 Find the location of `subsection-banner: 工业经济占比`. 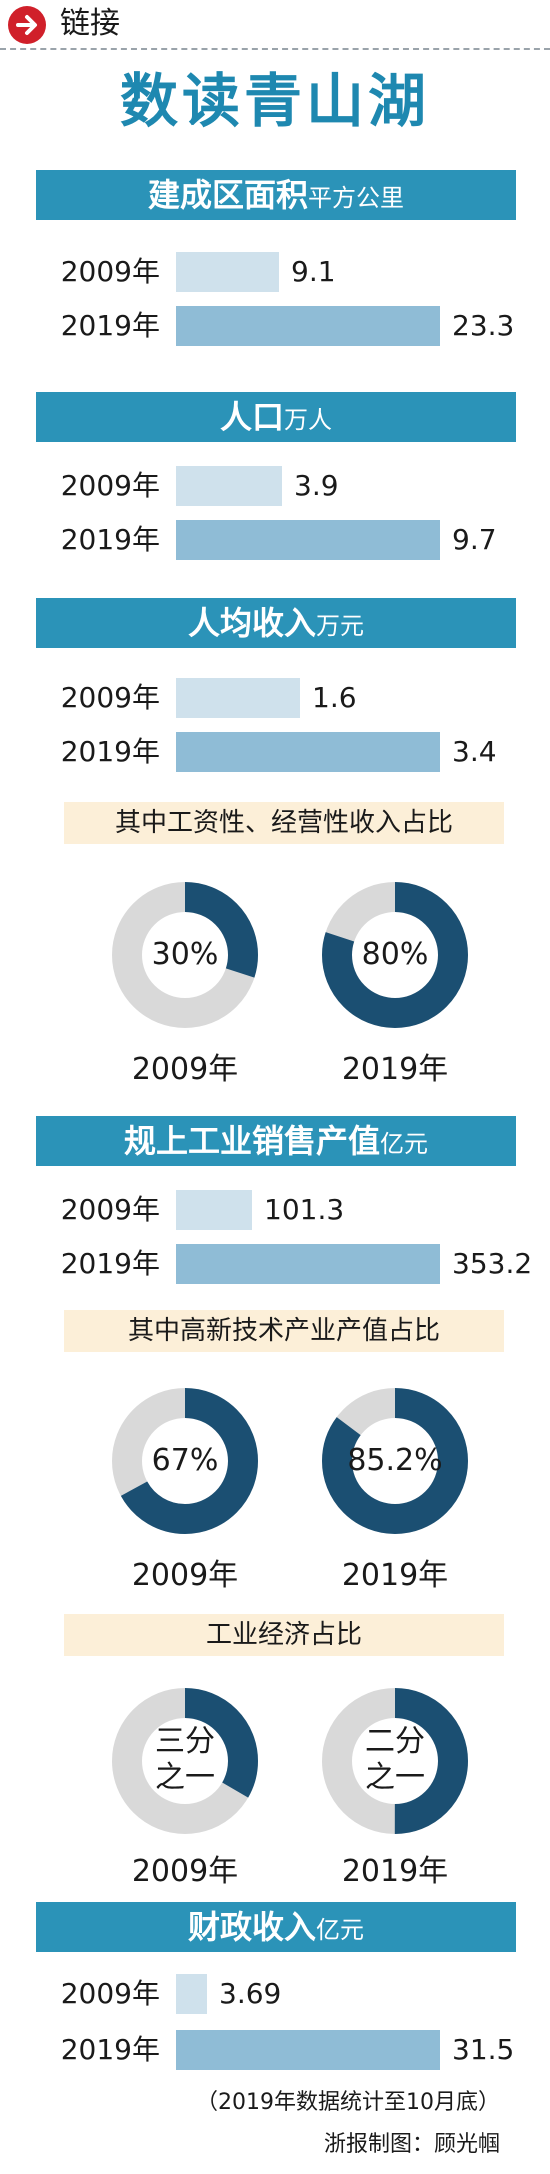

subsection-banner: 工业经济占比 is located at coordinates (284, 1635).